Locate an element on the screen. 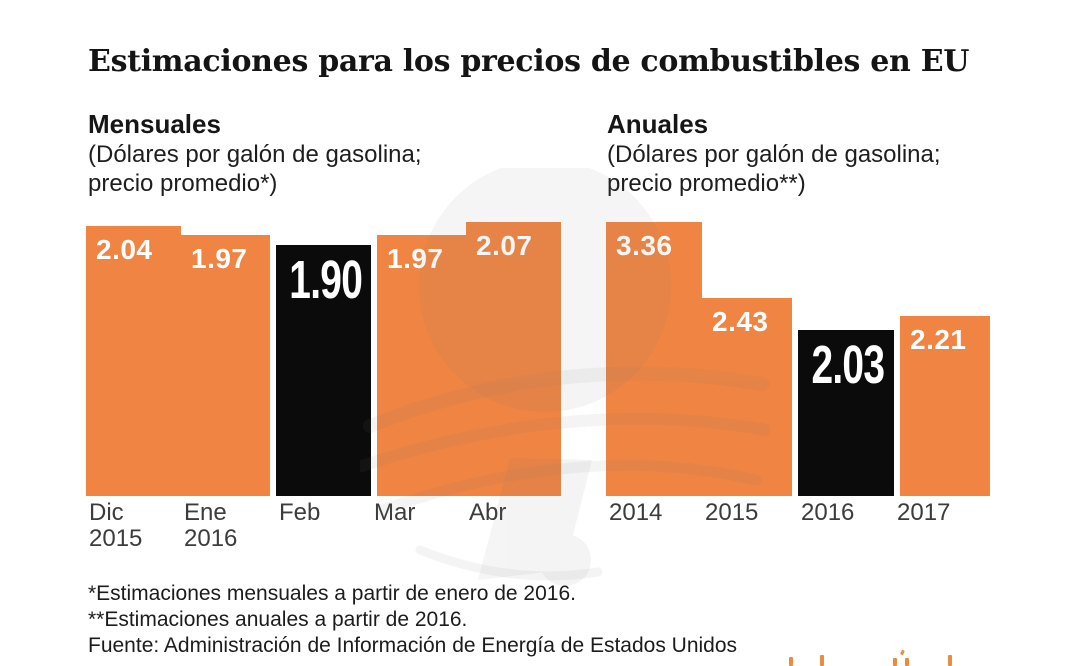  bar-highlighted: 2.03 is located at coordinates (846, 413).